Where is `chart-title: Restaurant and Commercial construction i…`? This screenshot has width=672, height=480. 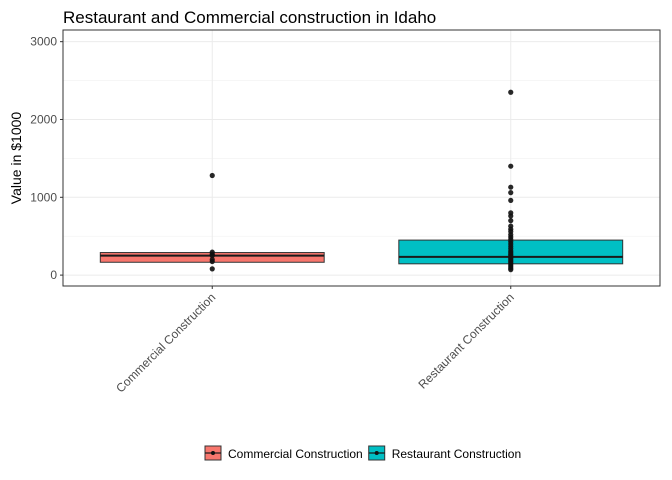
chart-title: Restaurant and Commercial construction i… is located at coordinates (249, 17).